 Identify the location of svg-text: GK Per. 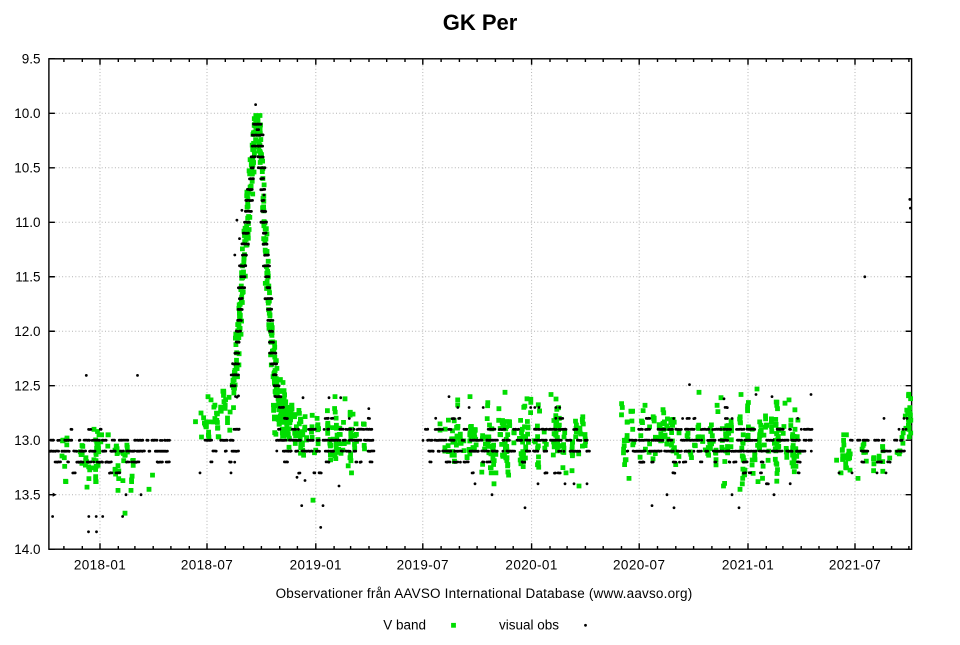
(480, 22).